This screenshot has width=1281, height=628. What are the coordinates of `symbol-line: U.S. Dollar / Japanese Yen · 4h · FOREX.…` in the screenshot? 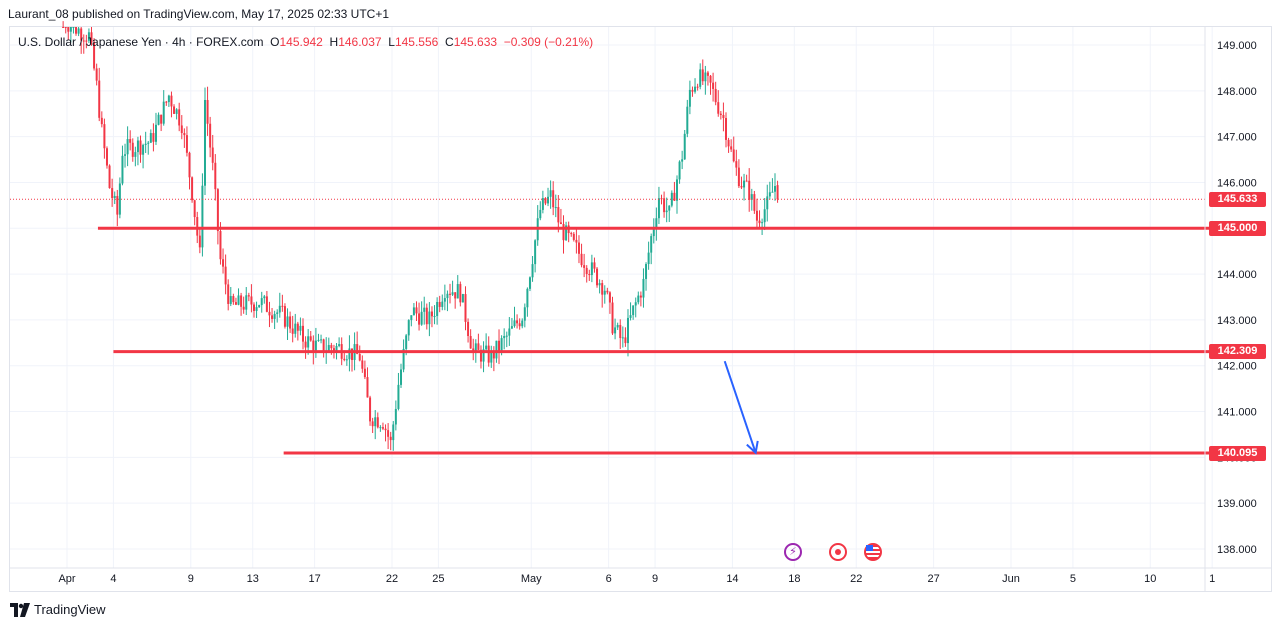 It's located at (141, 42).